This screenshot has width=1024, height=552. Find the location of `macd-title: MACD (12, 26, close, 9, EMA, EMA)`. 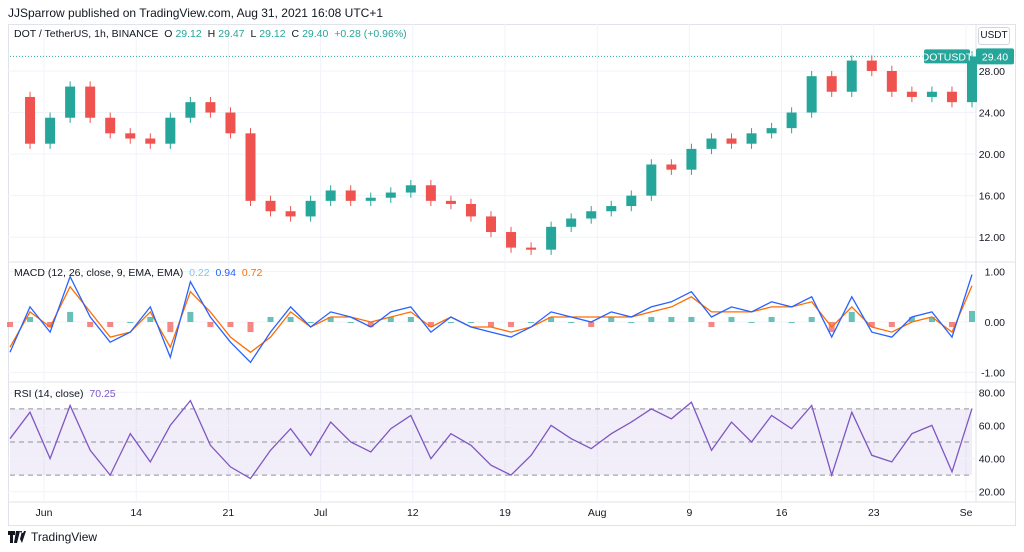

macd-title: MACD (12, 26, close, 9, EMA, EMA) is located at coordinates (99, 273).